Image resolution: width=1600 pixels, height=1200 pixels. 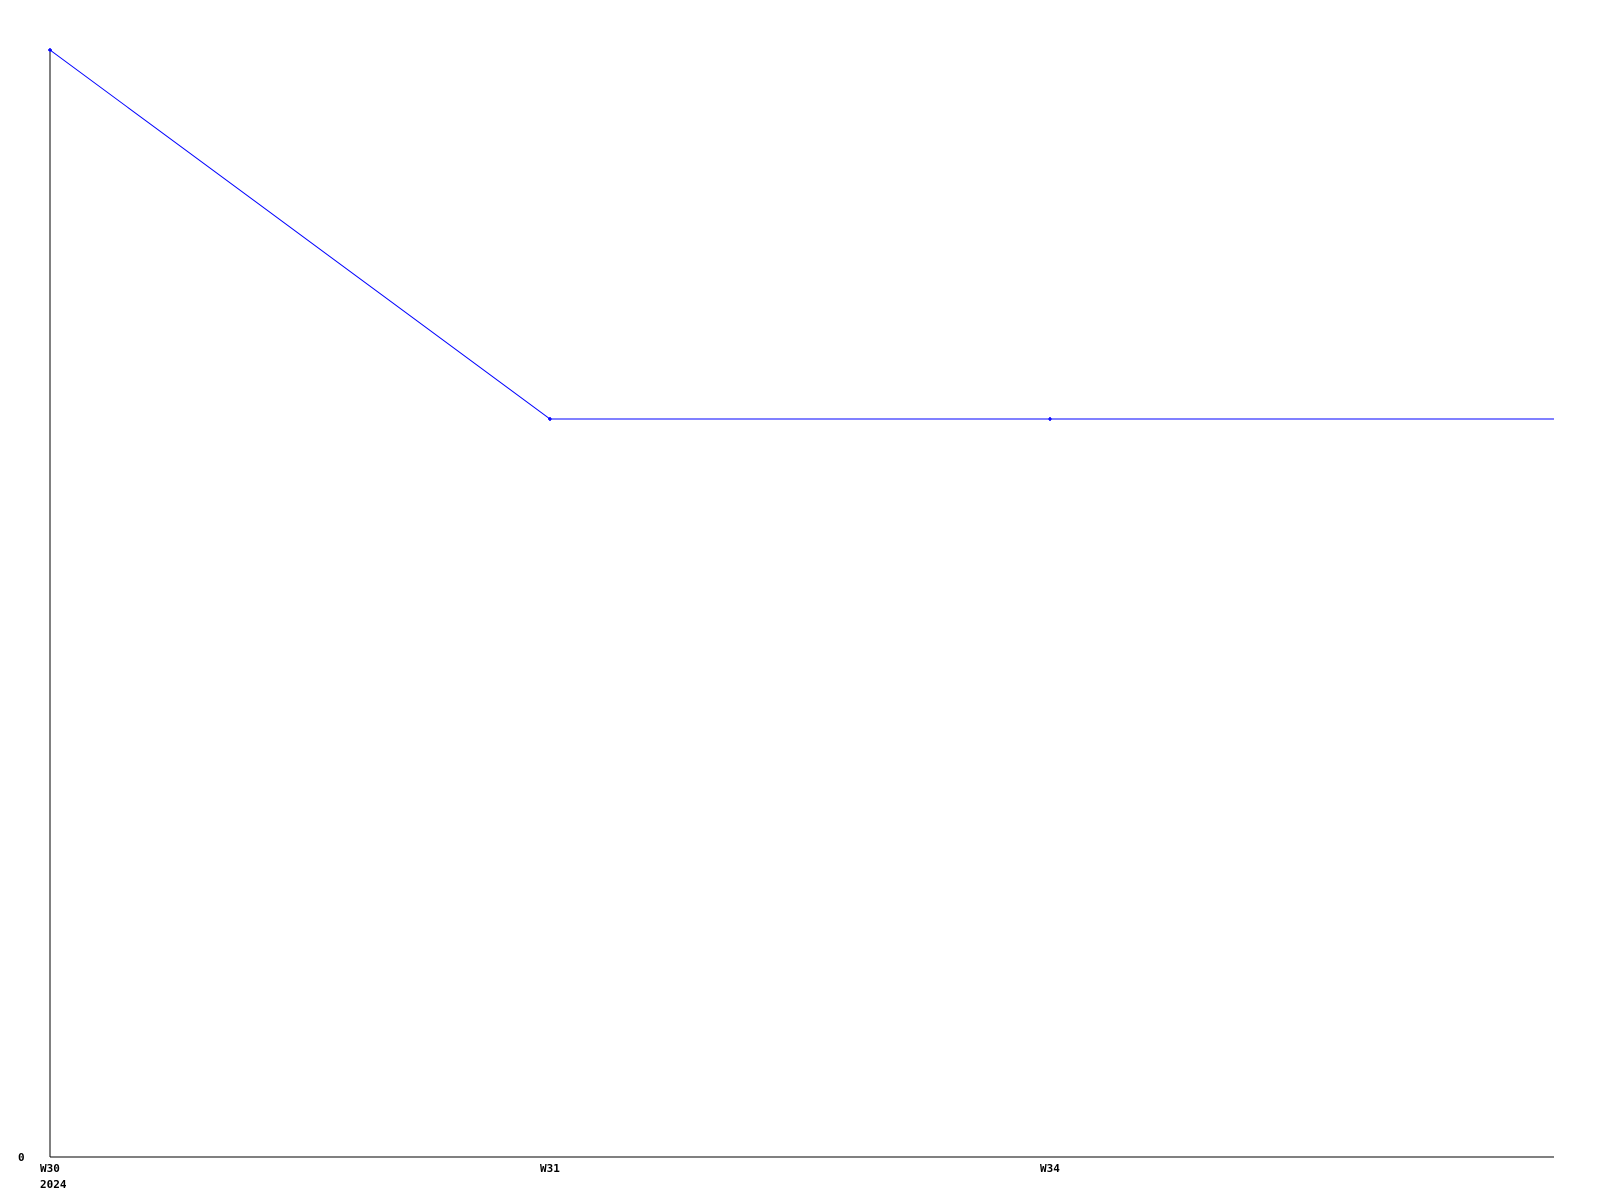 What do you see at coordinates (53, 1184) in the screenshot?
I see `x-tick-sublabel: 2024` at bounding box center [53, 1184].